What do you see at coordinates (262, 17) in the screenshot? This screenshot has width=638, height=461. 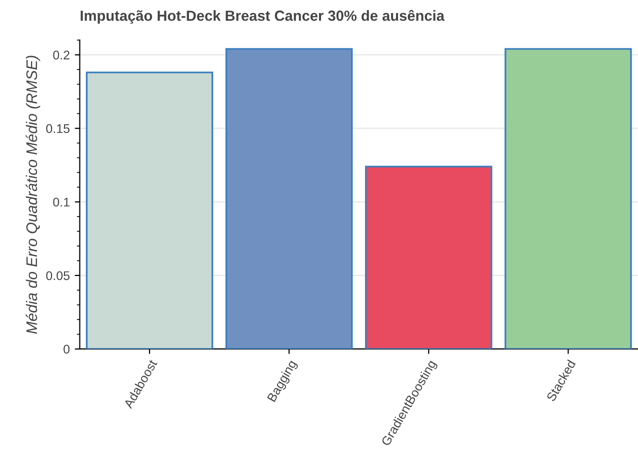 I see `chart-title: Imputação Hot-Deck Breast Cancer 30% de ausência` at bounding box center [262, 17].